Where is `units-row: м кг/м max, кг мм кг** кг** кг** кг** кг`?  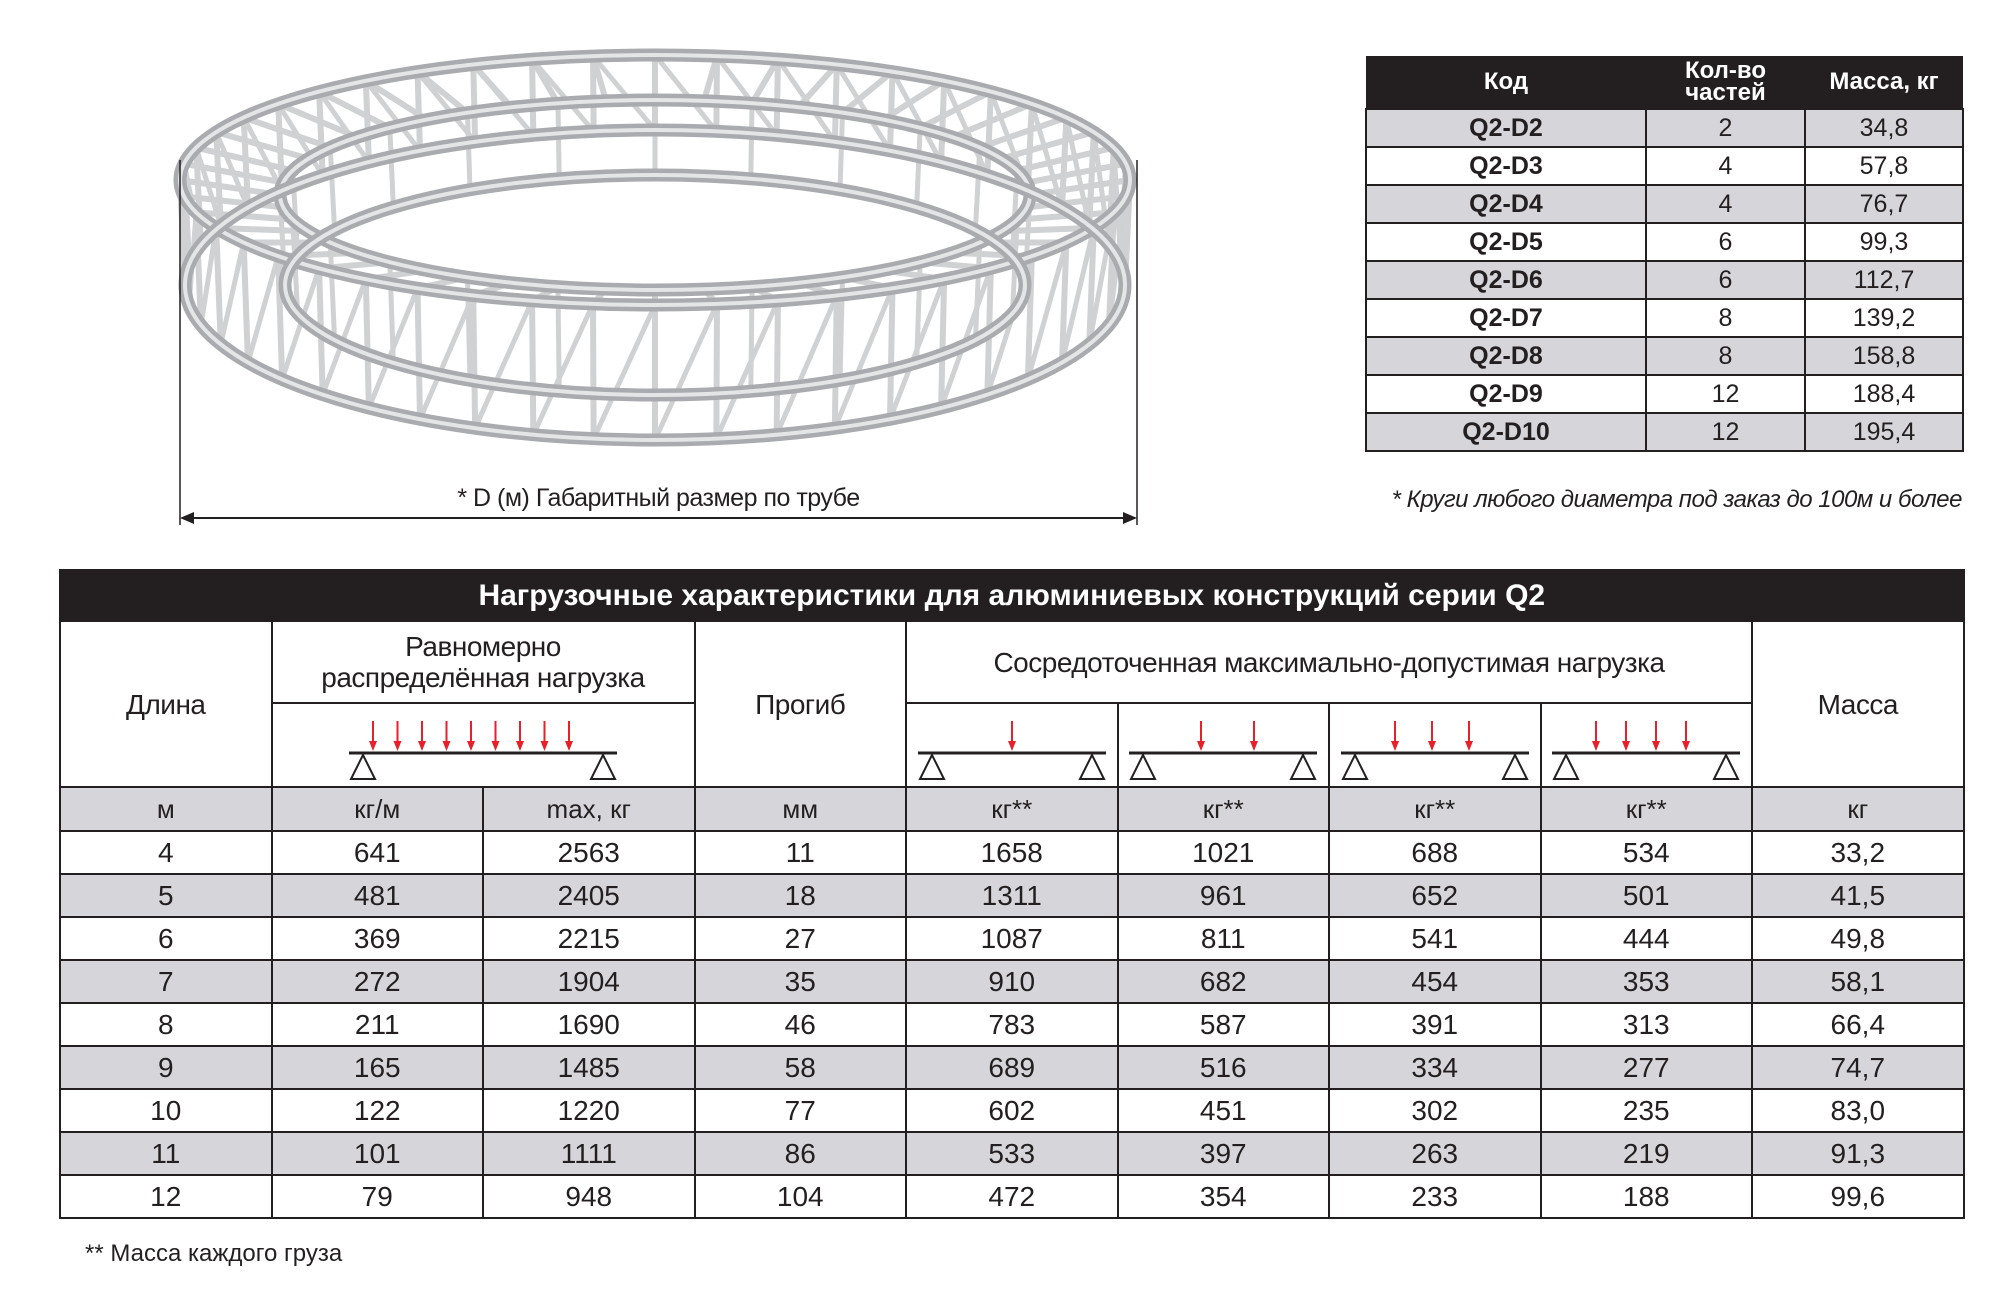 units-row: м кг/м max, кг мм кг** кг** кг** кг** кг is located at coordinates (1012, 809).